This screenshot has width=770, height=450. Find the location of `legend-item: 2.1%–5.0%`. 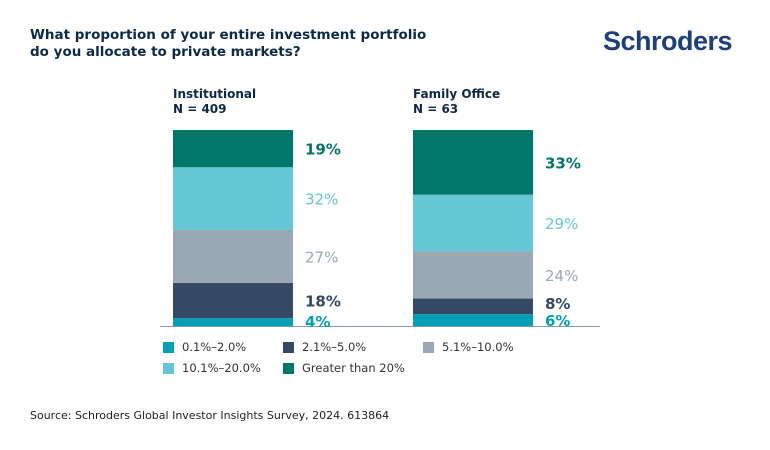

legend-item: 2.1%–5.0% is located at coordinates (324, 347).